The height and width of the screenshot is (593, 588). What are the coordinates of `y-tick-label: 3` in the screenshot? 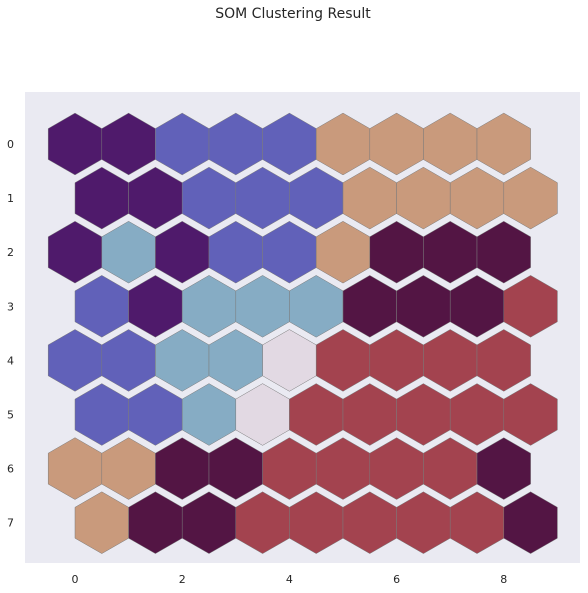 It's located at (10, 306).